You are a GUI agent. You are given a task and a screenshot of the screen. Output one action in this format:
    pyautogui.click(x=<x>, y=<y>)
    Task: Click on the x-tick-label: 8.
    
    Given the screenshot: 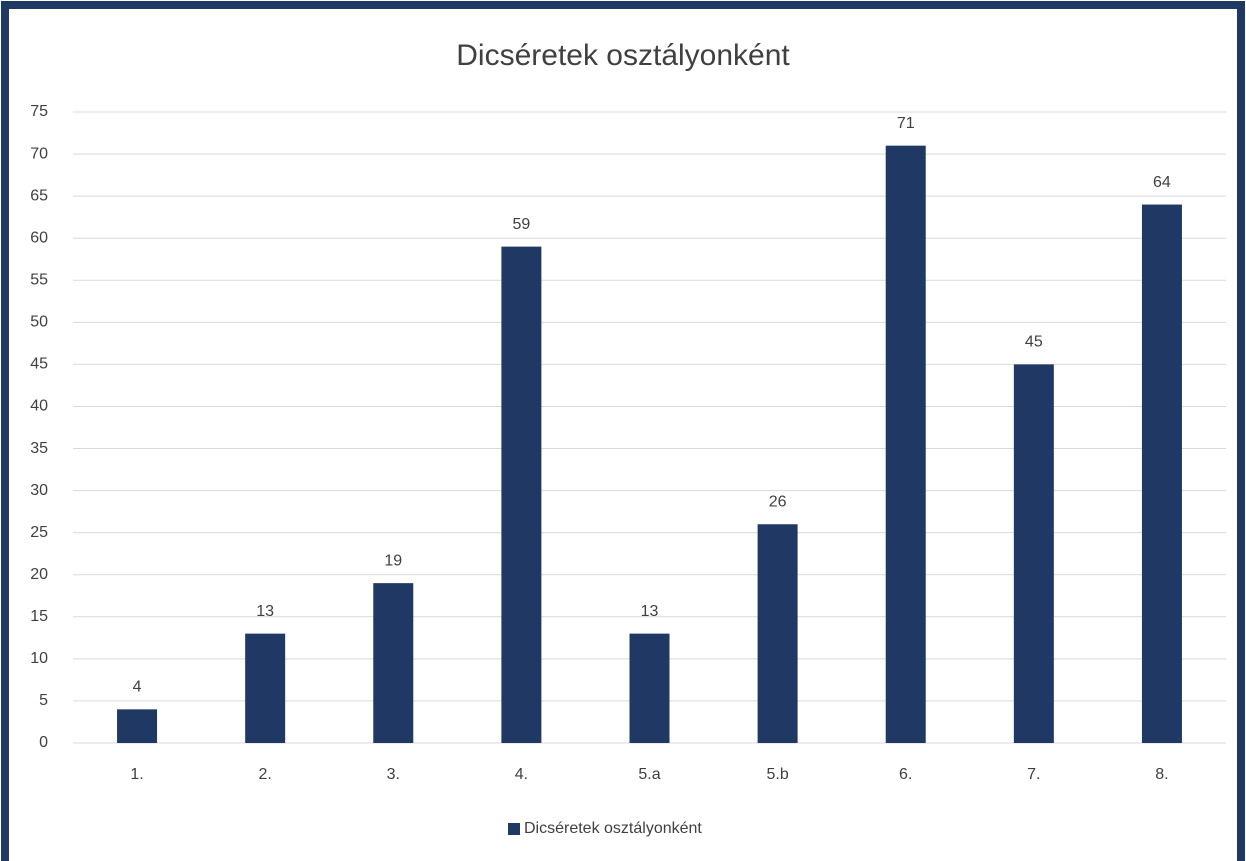 What is the action you would take?
    pyautogui.click(x=1161, y=774)
    